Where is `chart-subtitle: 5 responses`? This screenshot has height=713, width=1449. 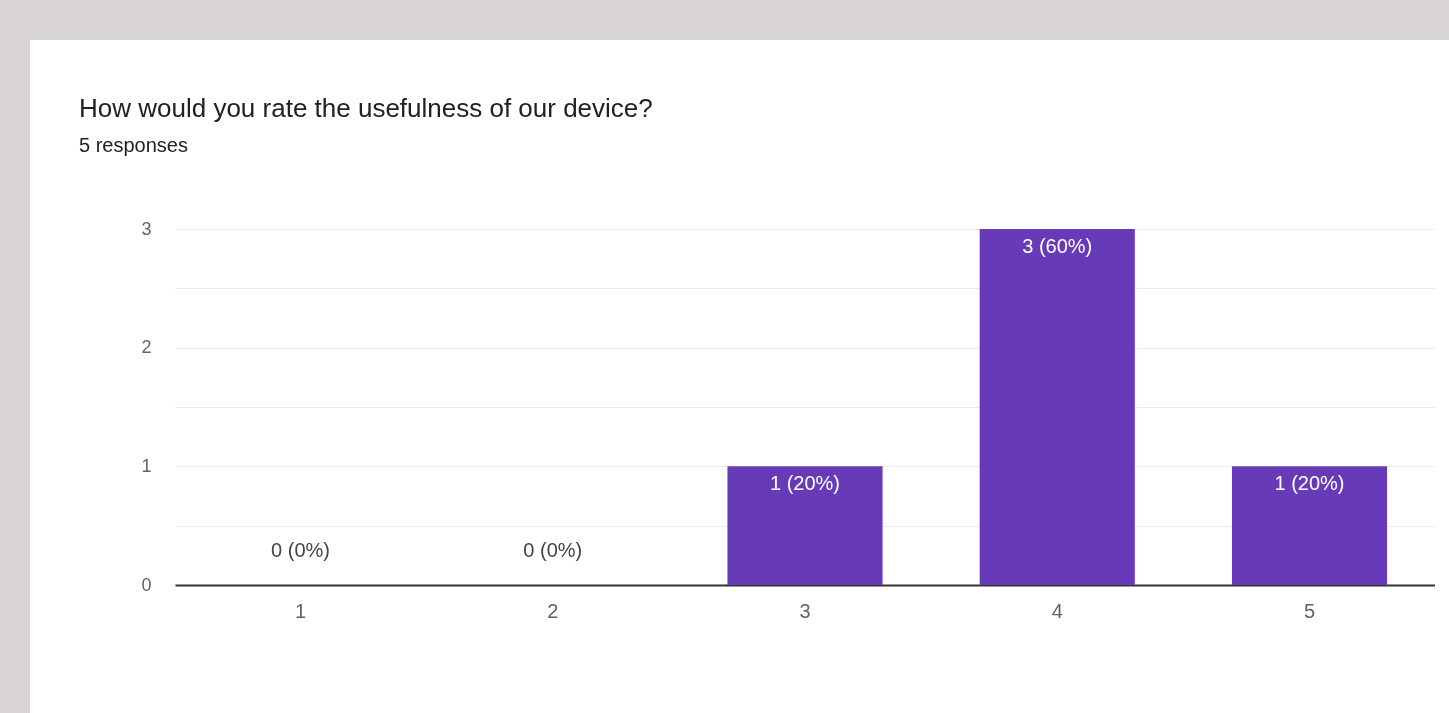
chart-subtitle: 5 responses is located at coordinates (133, 145).